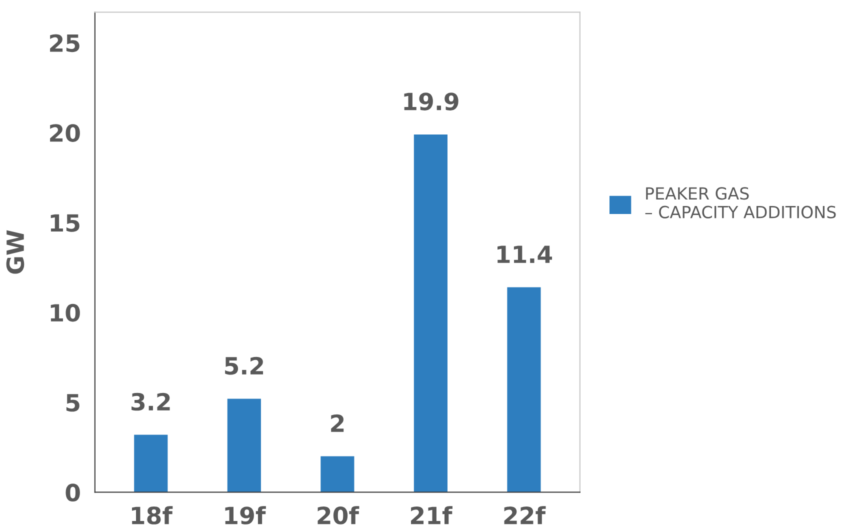  I want to click on x-tick-label: 21f, so click(431, 515).